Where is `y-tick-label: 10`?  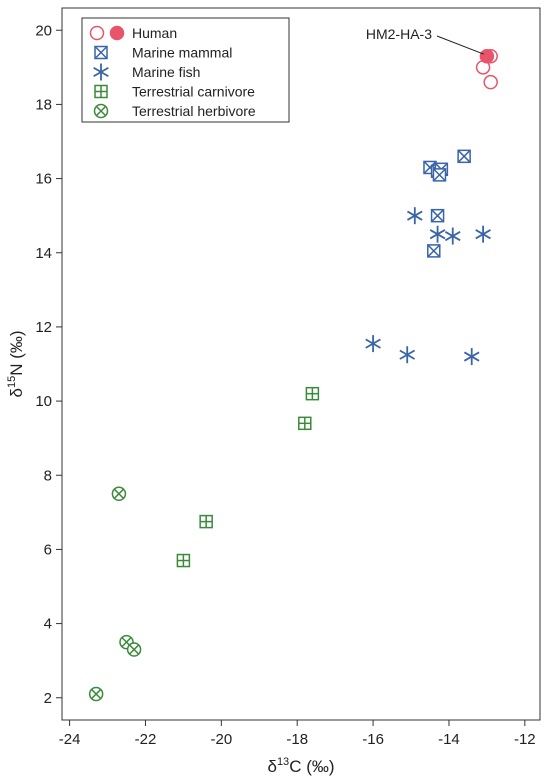 y-tick-label: 10 is located at coordinates (43, 401).